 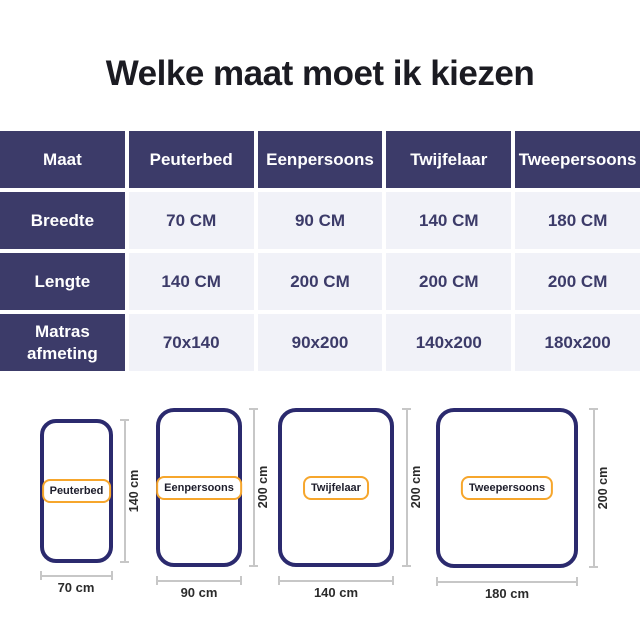 What do you see at coordinates (199, 592) in the screenshot?
I see `width-dimension-label-eenpersoons: 90 cm` at bounding box center [199, 592].